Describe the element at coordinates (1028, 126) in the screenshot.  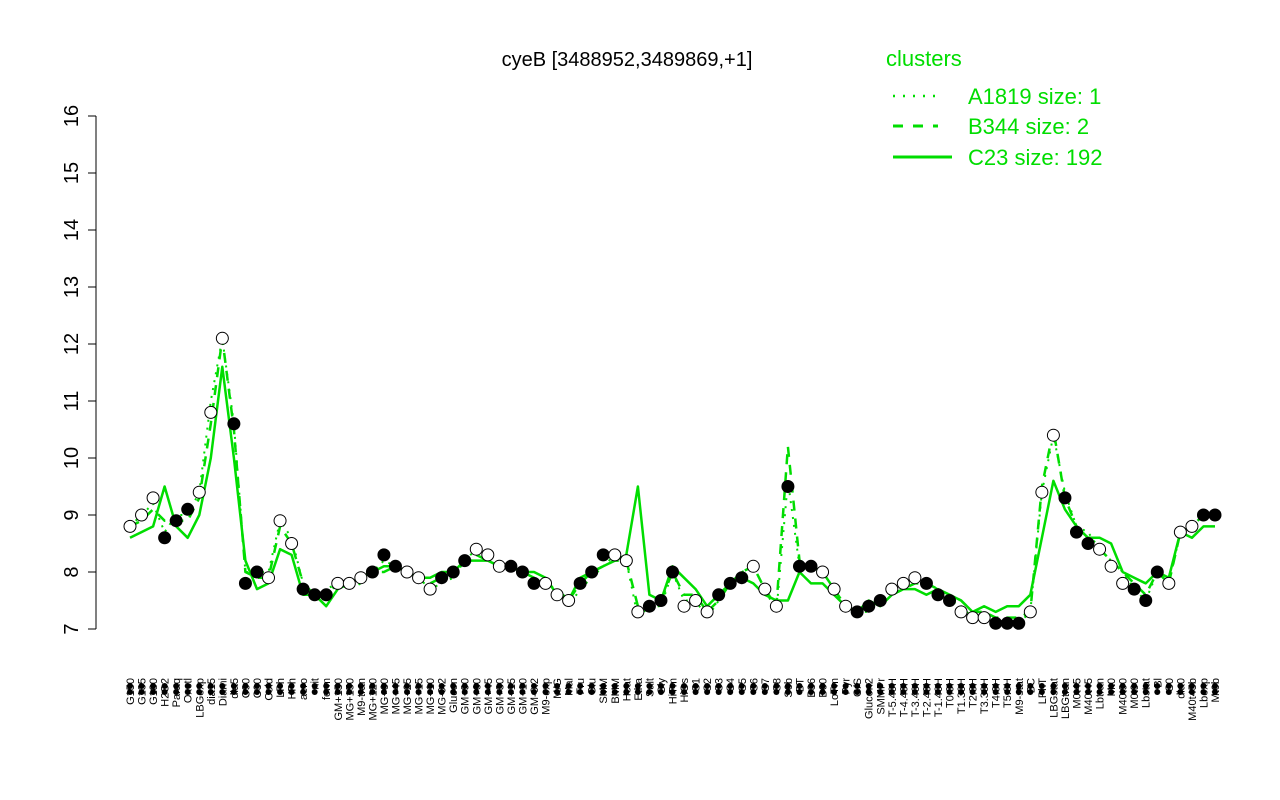
I see `legend-label-b344: B344 size: 2` at that location.